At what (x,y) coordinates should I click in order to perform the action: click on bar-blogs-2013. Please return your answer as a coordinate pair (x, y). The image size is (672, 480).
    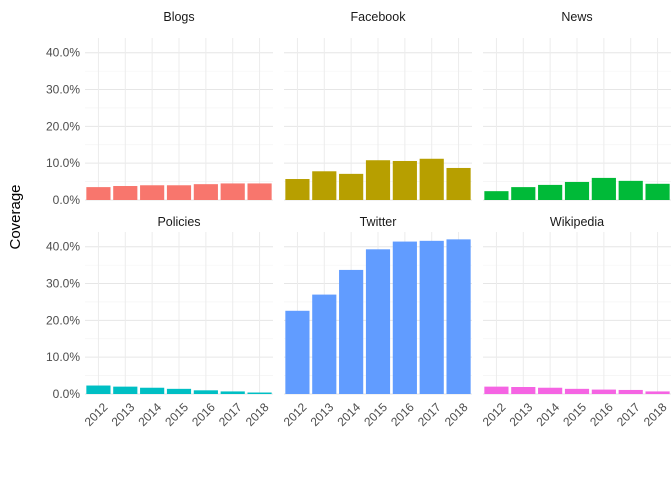
    Looking at the image, I should click on (125, 193).